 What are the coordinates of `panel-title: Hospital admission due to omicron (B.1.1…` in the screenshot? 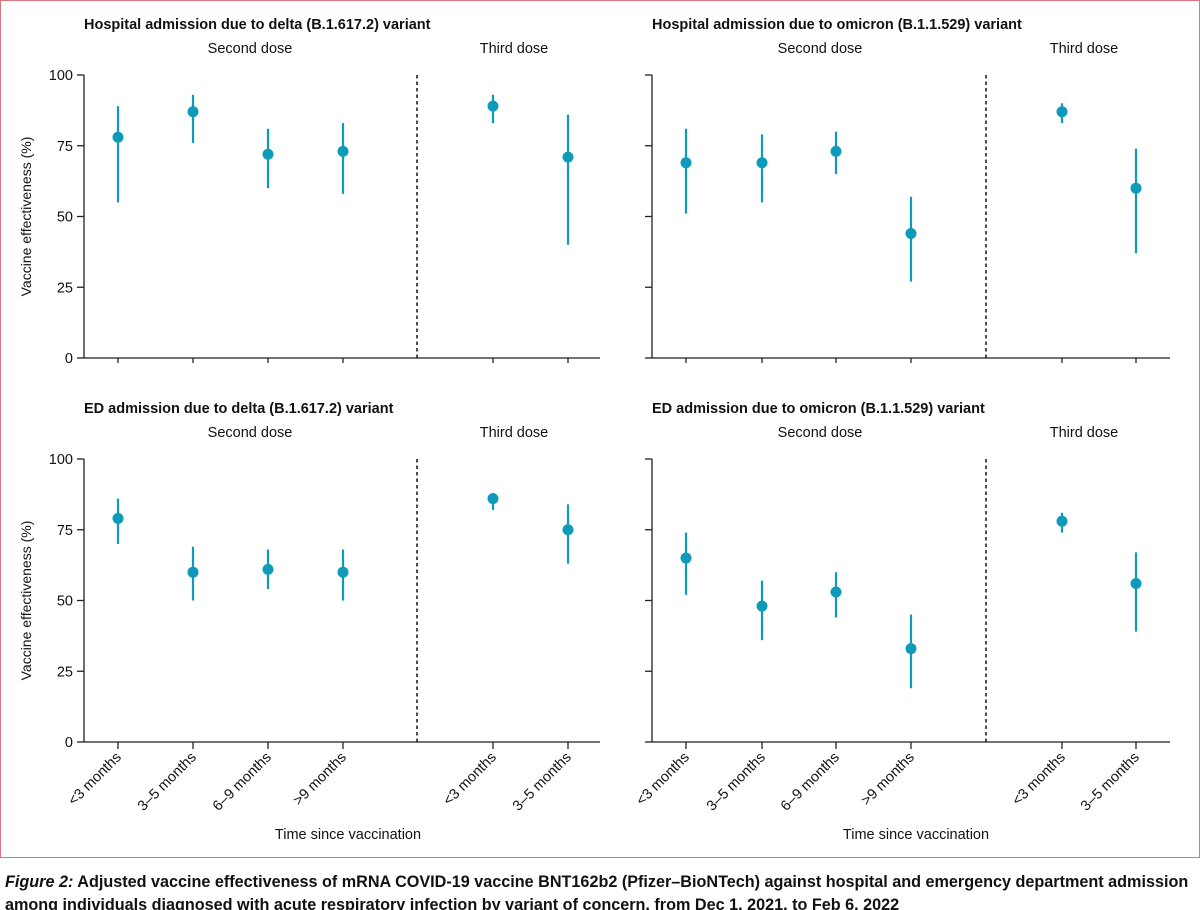 It's located at (837, 25).